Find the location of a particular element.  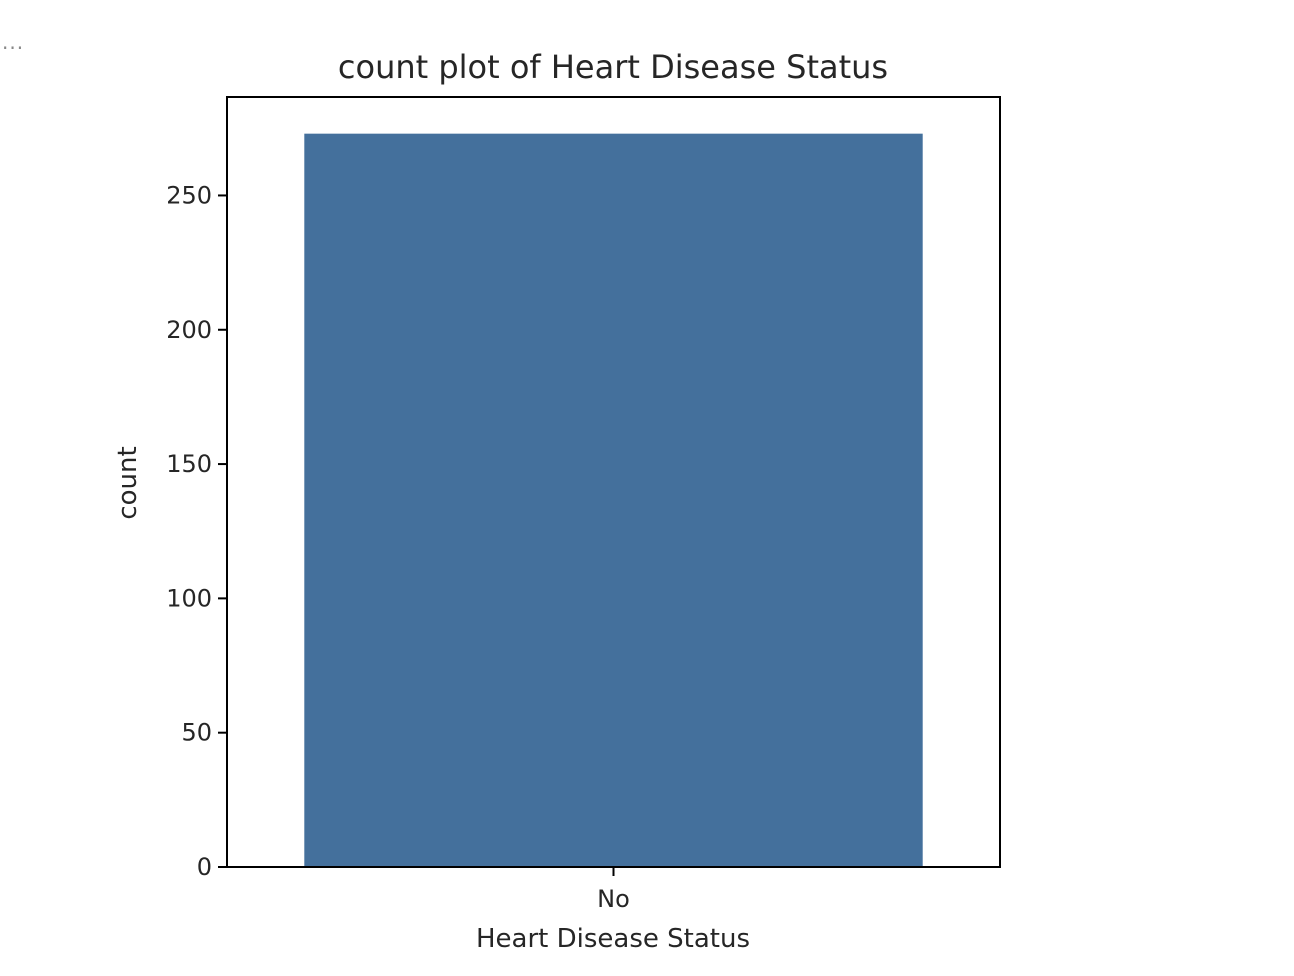

y-tick-label: 200 is located at coordinates (189, 330).